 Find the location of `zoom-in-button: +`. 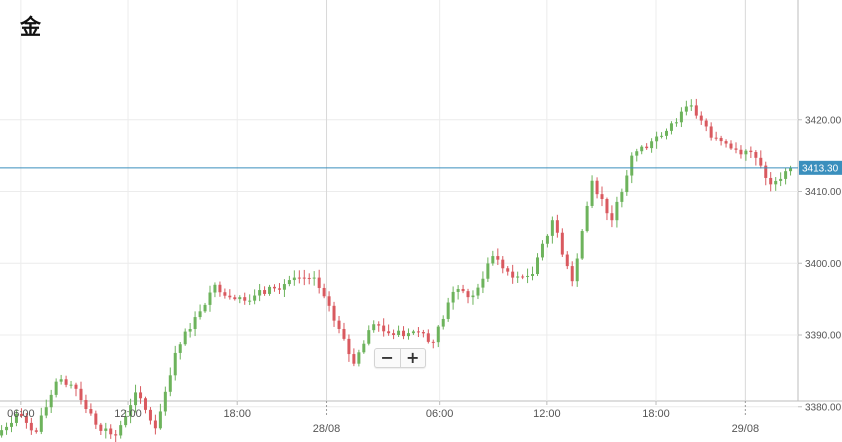

zoom-in-button: + is located at coordinates (412, 358).